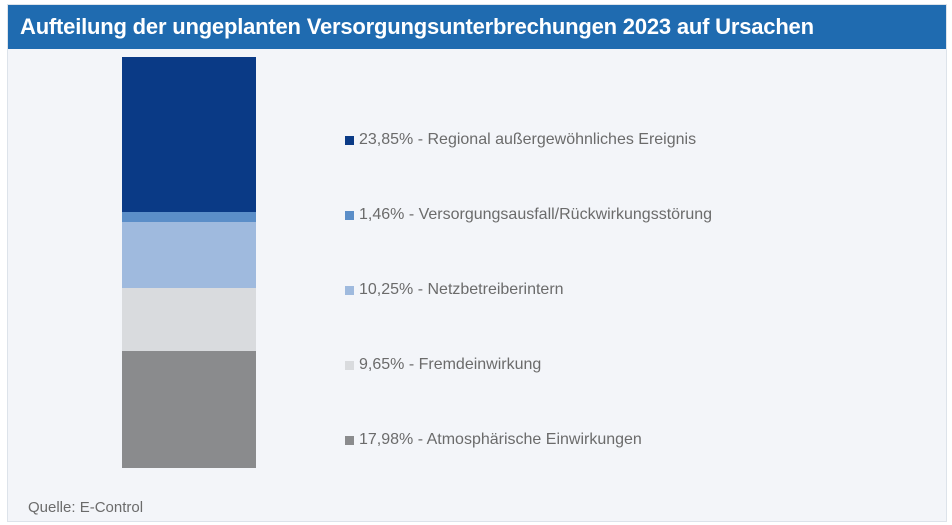  What do you see at coordinates (500, 439) in the screenshot?
I see `legend-label: 17,98% - Atmosphärische Einwirkungen` at bounding box center [500, 439].